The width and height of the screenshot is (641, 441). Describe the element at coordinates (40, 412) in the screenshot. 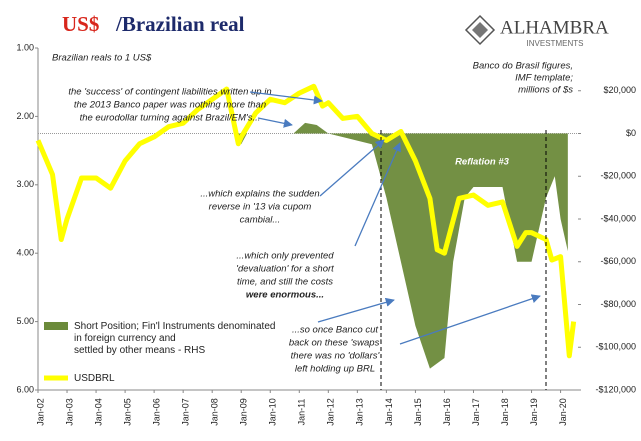

I see `x-tick-label: Jan-02` at that location.